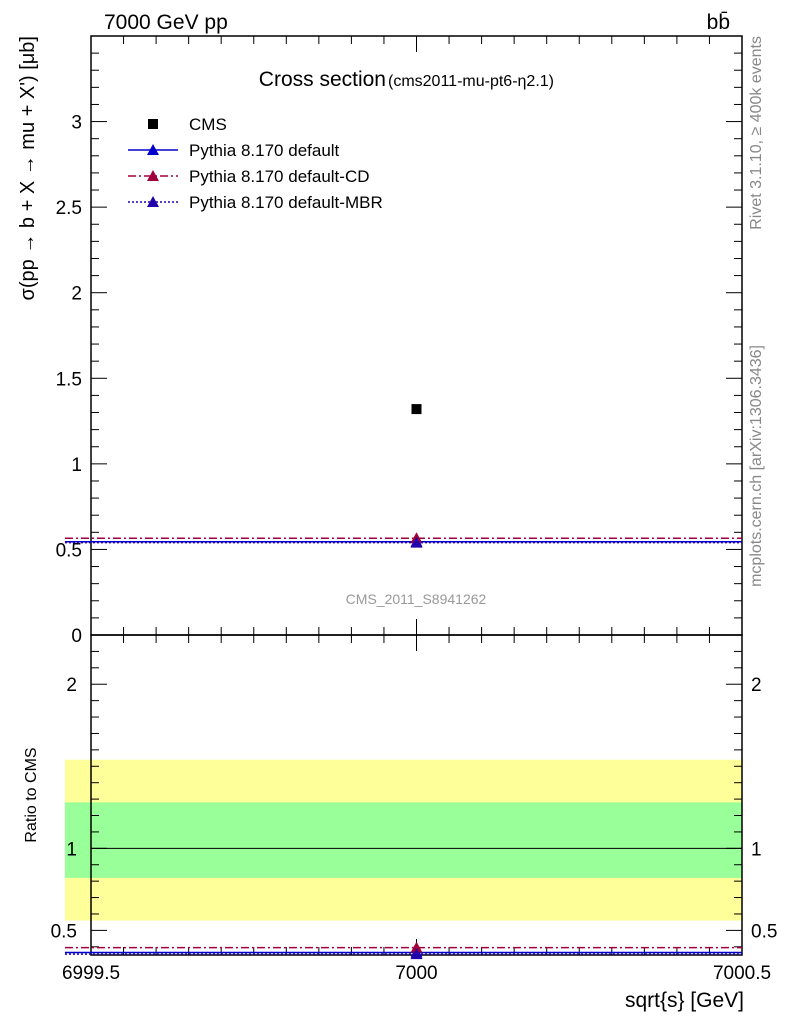  Describe the element at coordinates (69, 550) in the screenshot. I see `main-y-tick-label: 0.5` at that location.